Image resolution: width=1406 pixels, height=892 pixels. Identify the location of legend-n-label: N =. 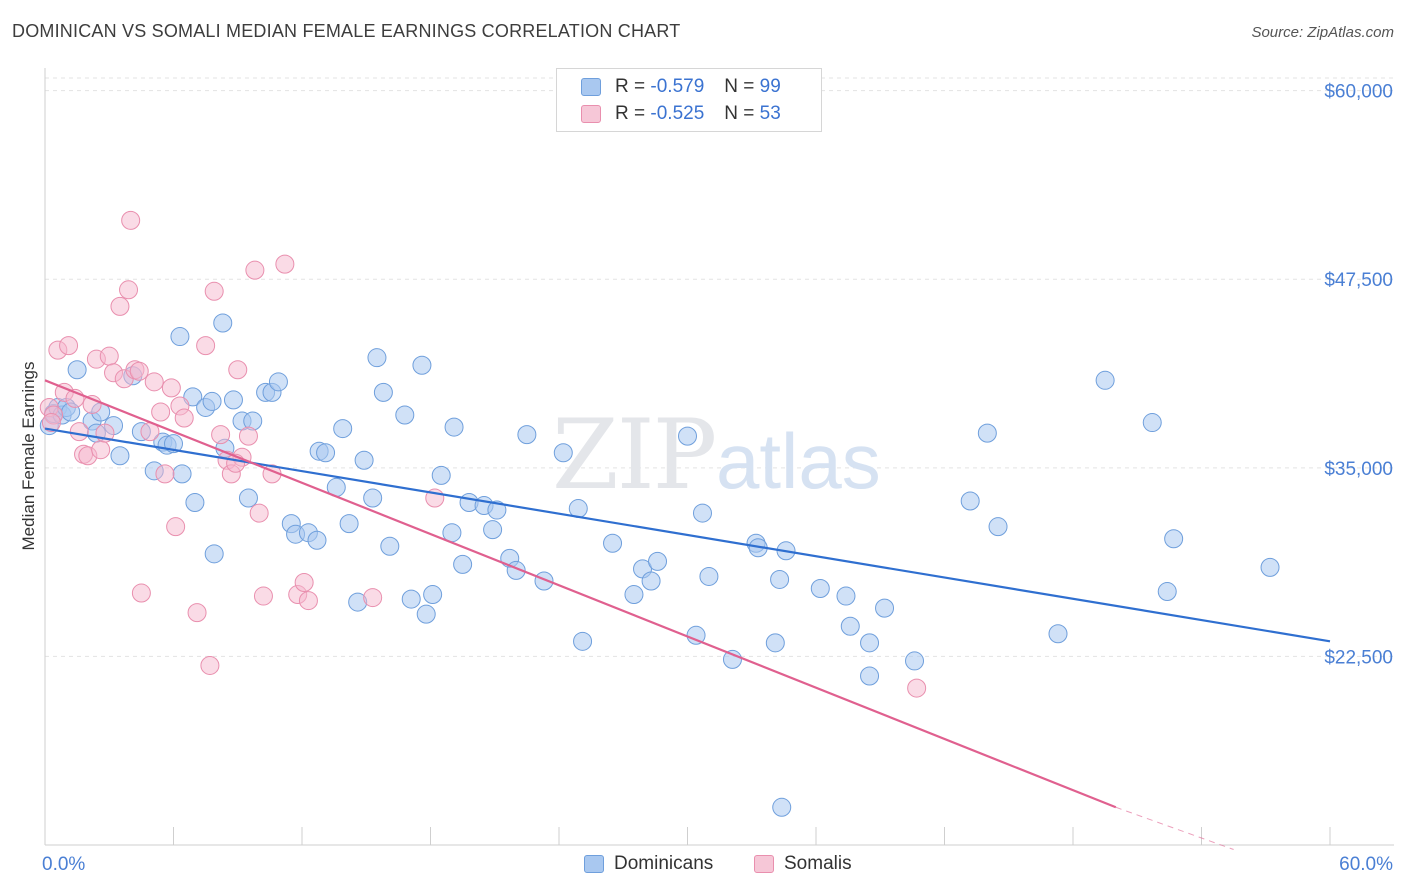
(739, 113).